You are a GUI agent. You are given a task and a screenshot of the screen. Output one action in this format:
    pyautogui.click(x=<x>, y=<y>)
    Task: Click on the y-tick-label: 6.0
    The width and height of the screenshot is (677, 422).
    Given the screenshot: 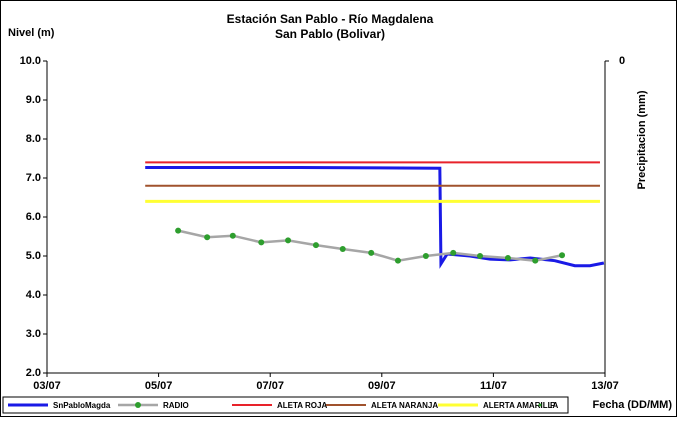 What is the action you would take?
    pyautogui.click(x=33, y=217)
    